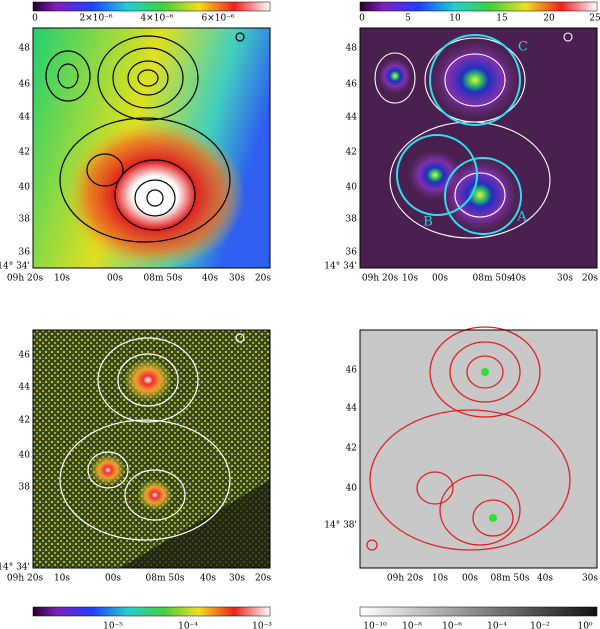 Image resolution: width=600 pixels, height=629 pixels. I want to click on colorbar-label: 10⁻³, so click(262, 625).